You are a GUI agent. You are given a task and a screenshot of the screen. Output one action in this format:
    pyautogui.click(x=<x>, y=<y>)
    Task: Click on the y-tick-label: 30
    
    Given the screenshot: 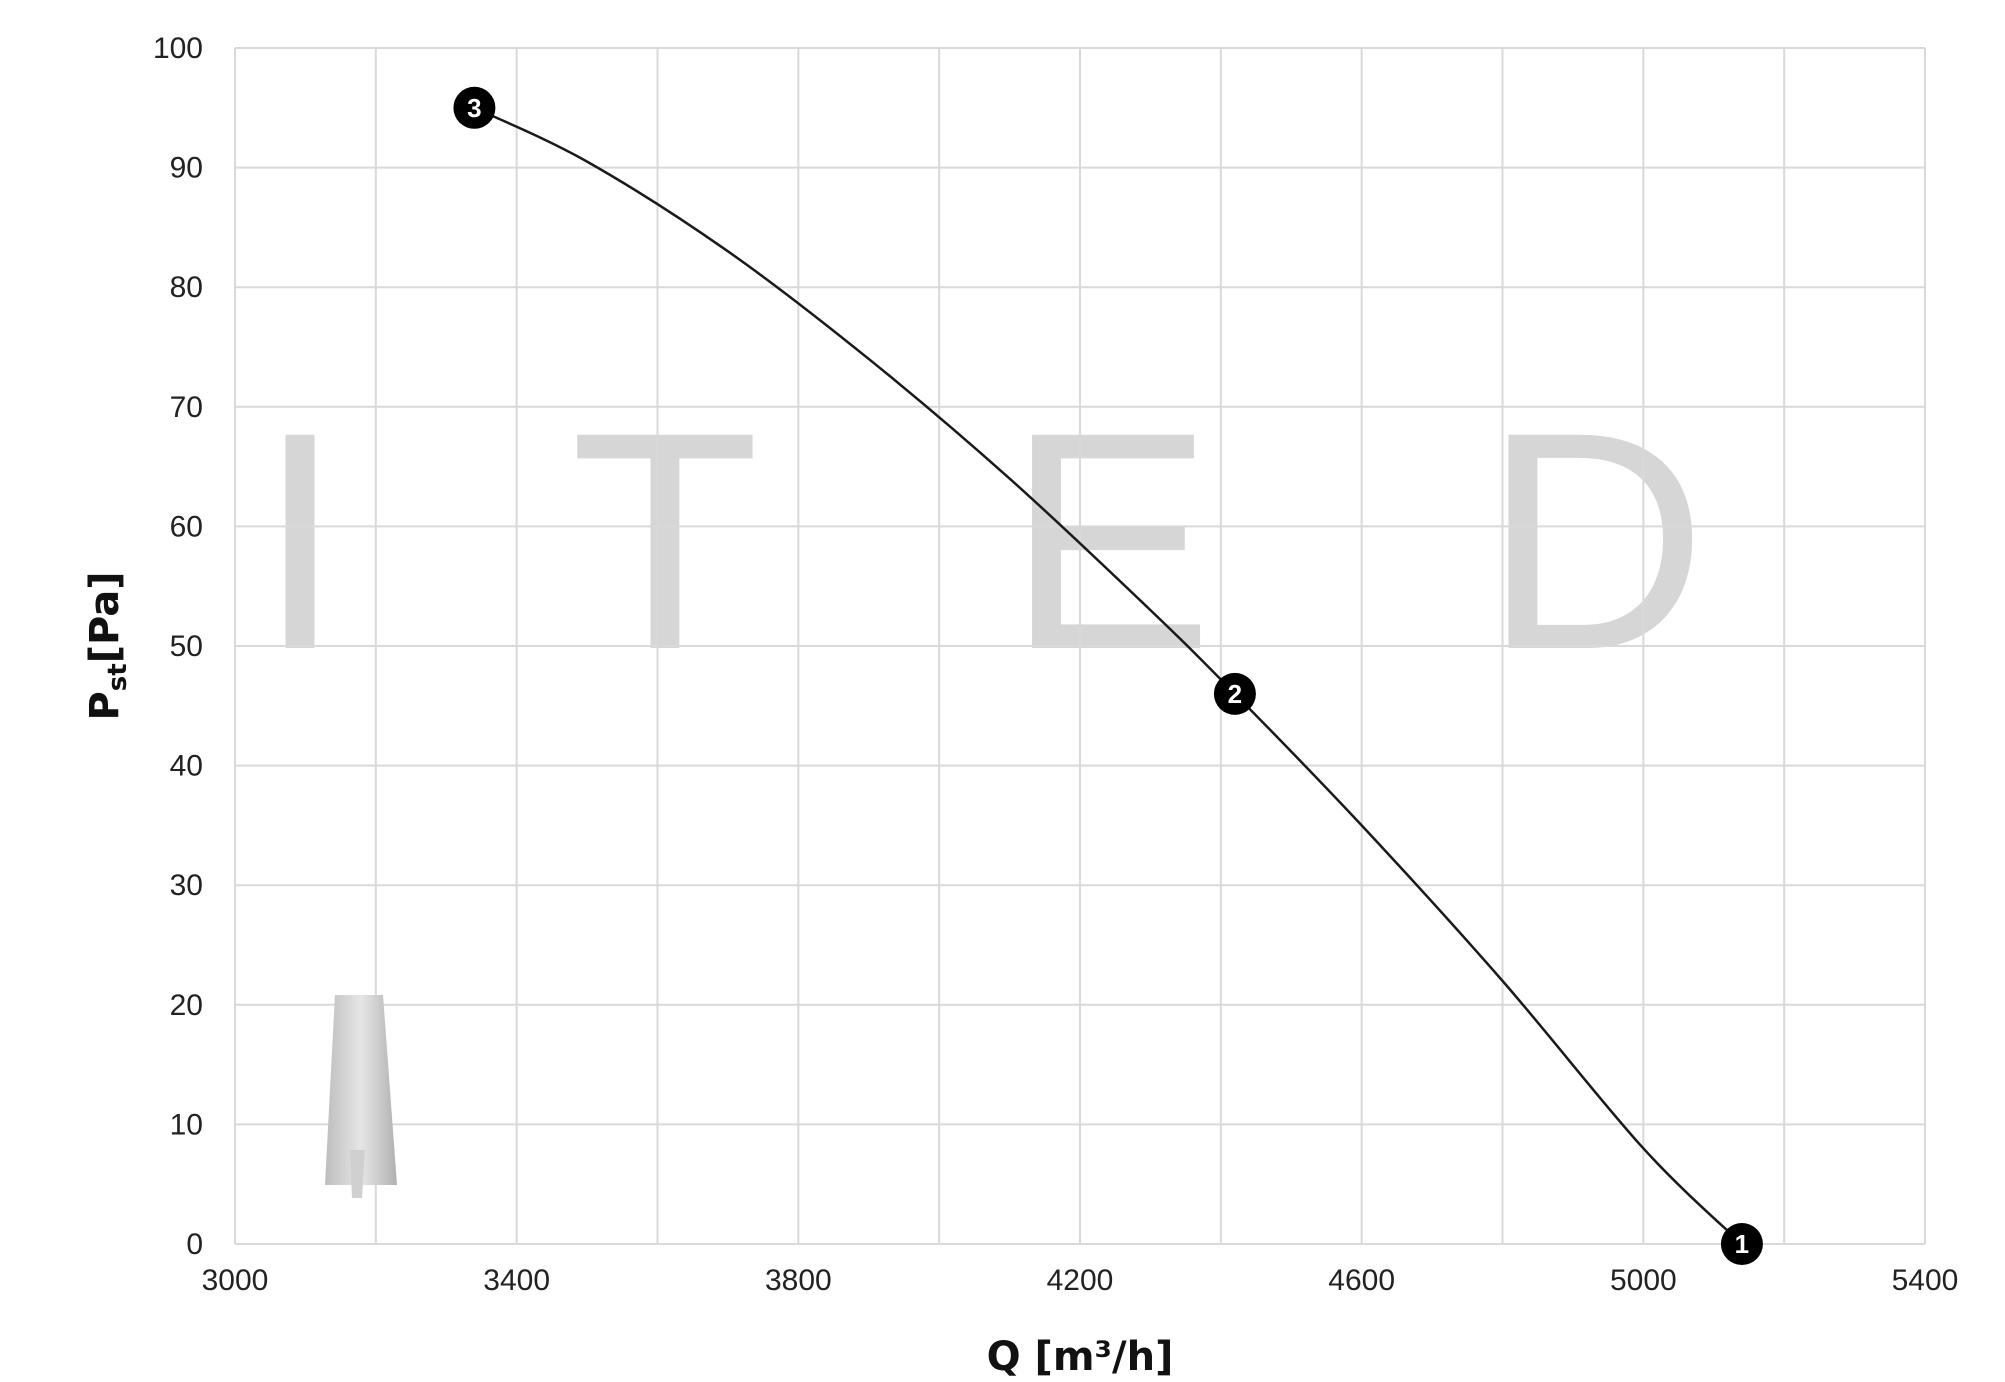 What is the action you would take?
    pyautogui.click(x=186, y=885)
    